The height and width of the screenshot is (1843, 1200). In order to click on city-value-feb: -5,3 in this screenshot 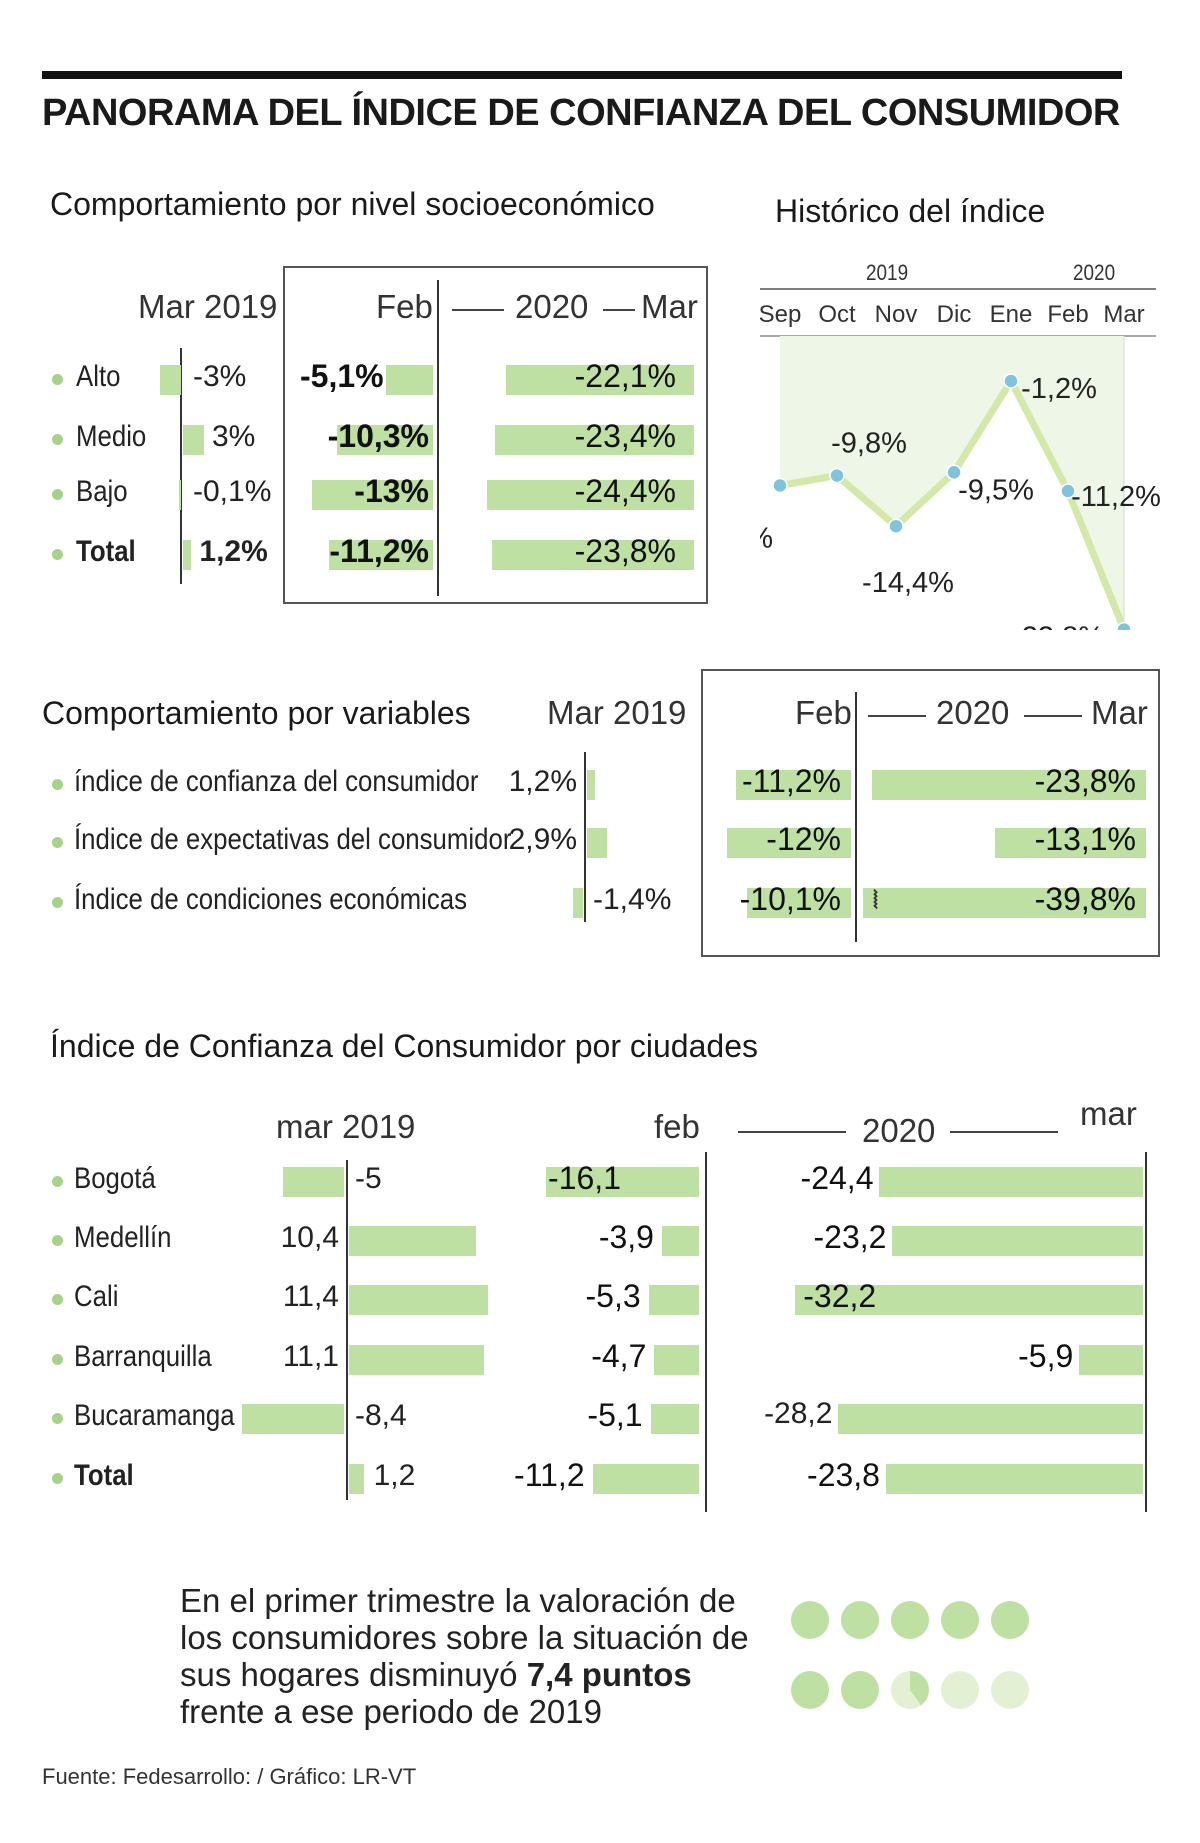, I will do `click(613, 1296)`.